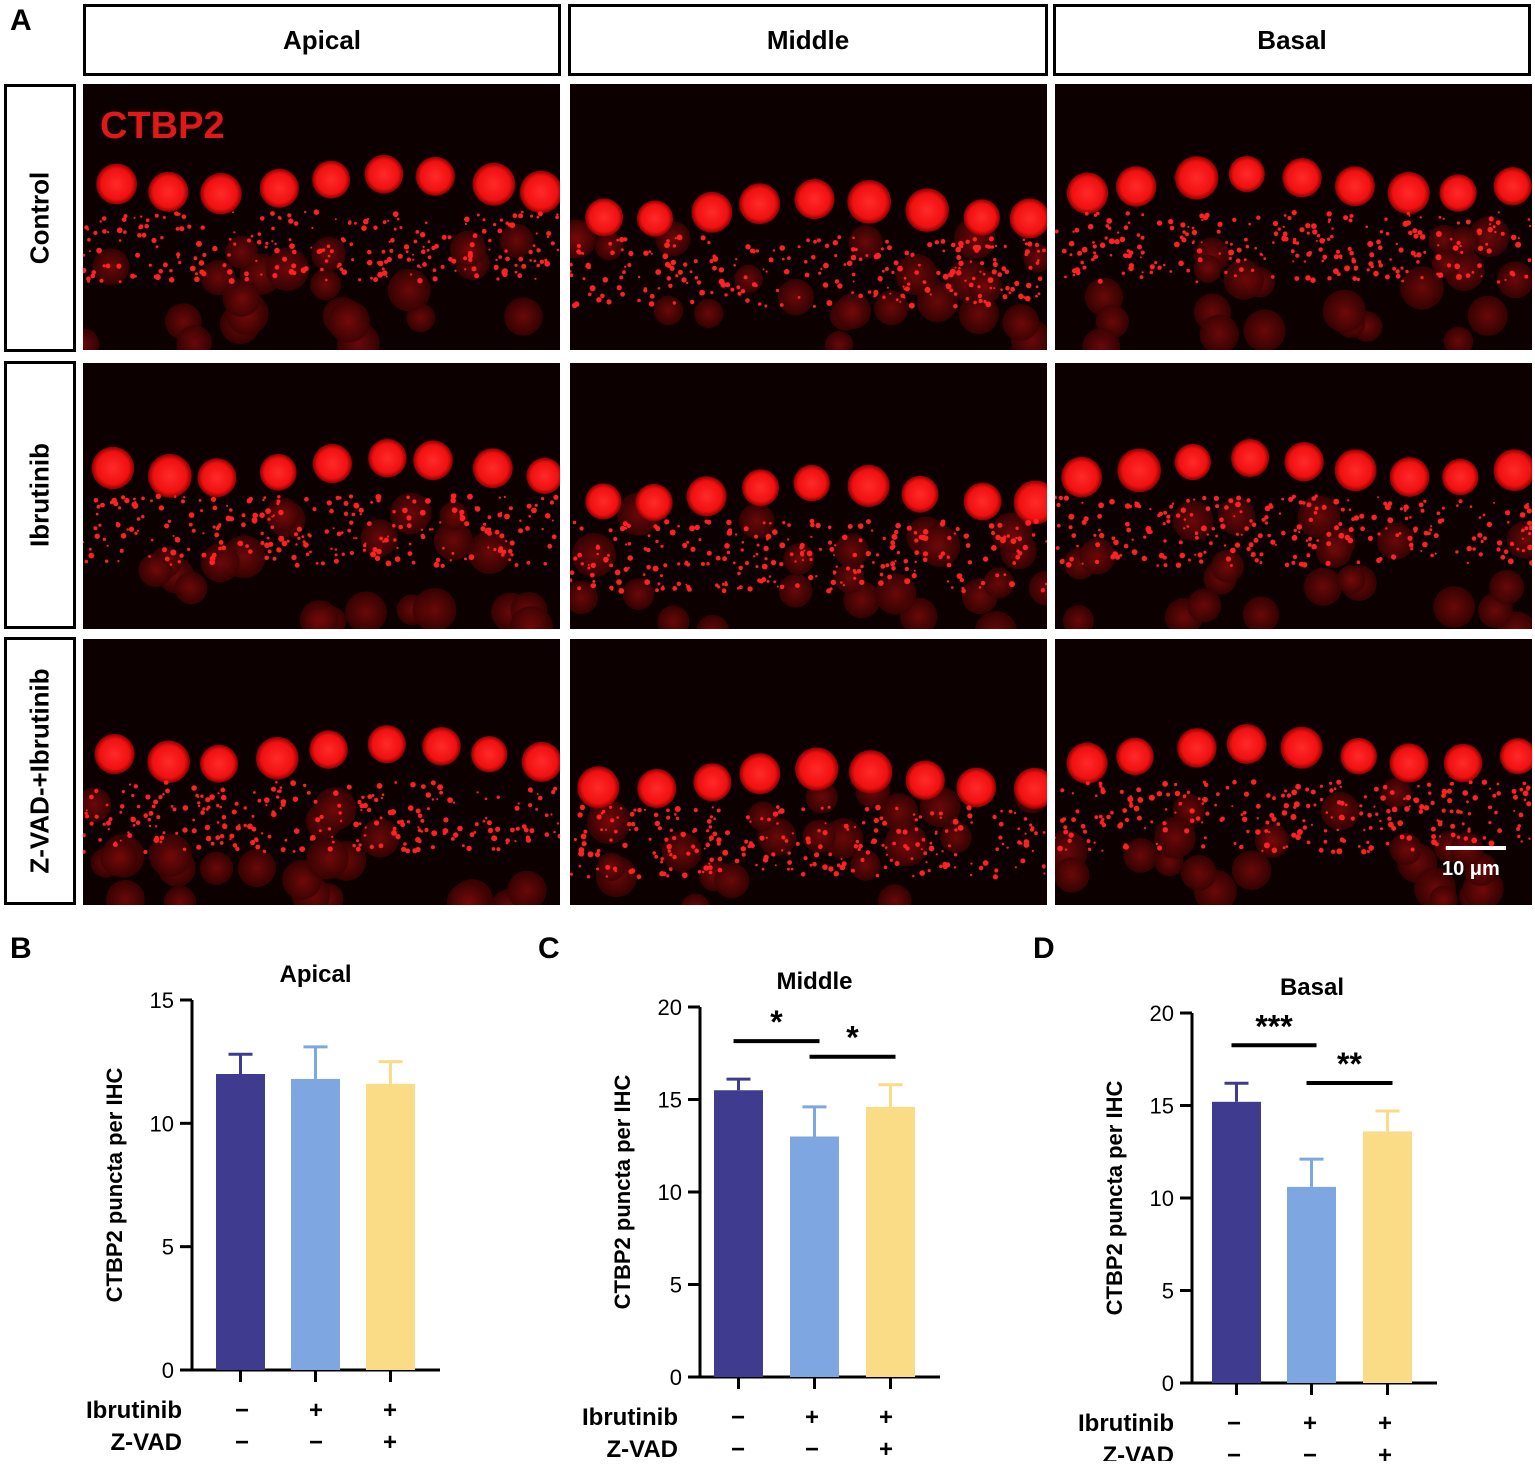 The width and height of the screenshot is (1535, 1466). Describe the element at coordinates (1349, 1064) in the screenshot. I see `significance-label: **` at that location.